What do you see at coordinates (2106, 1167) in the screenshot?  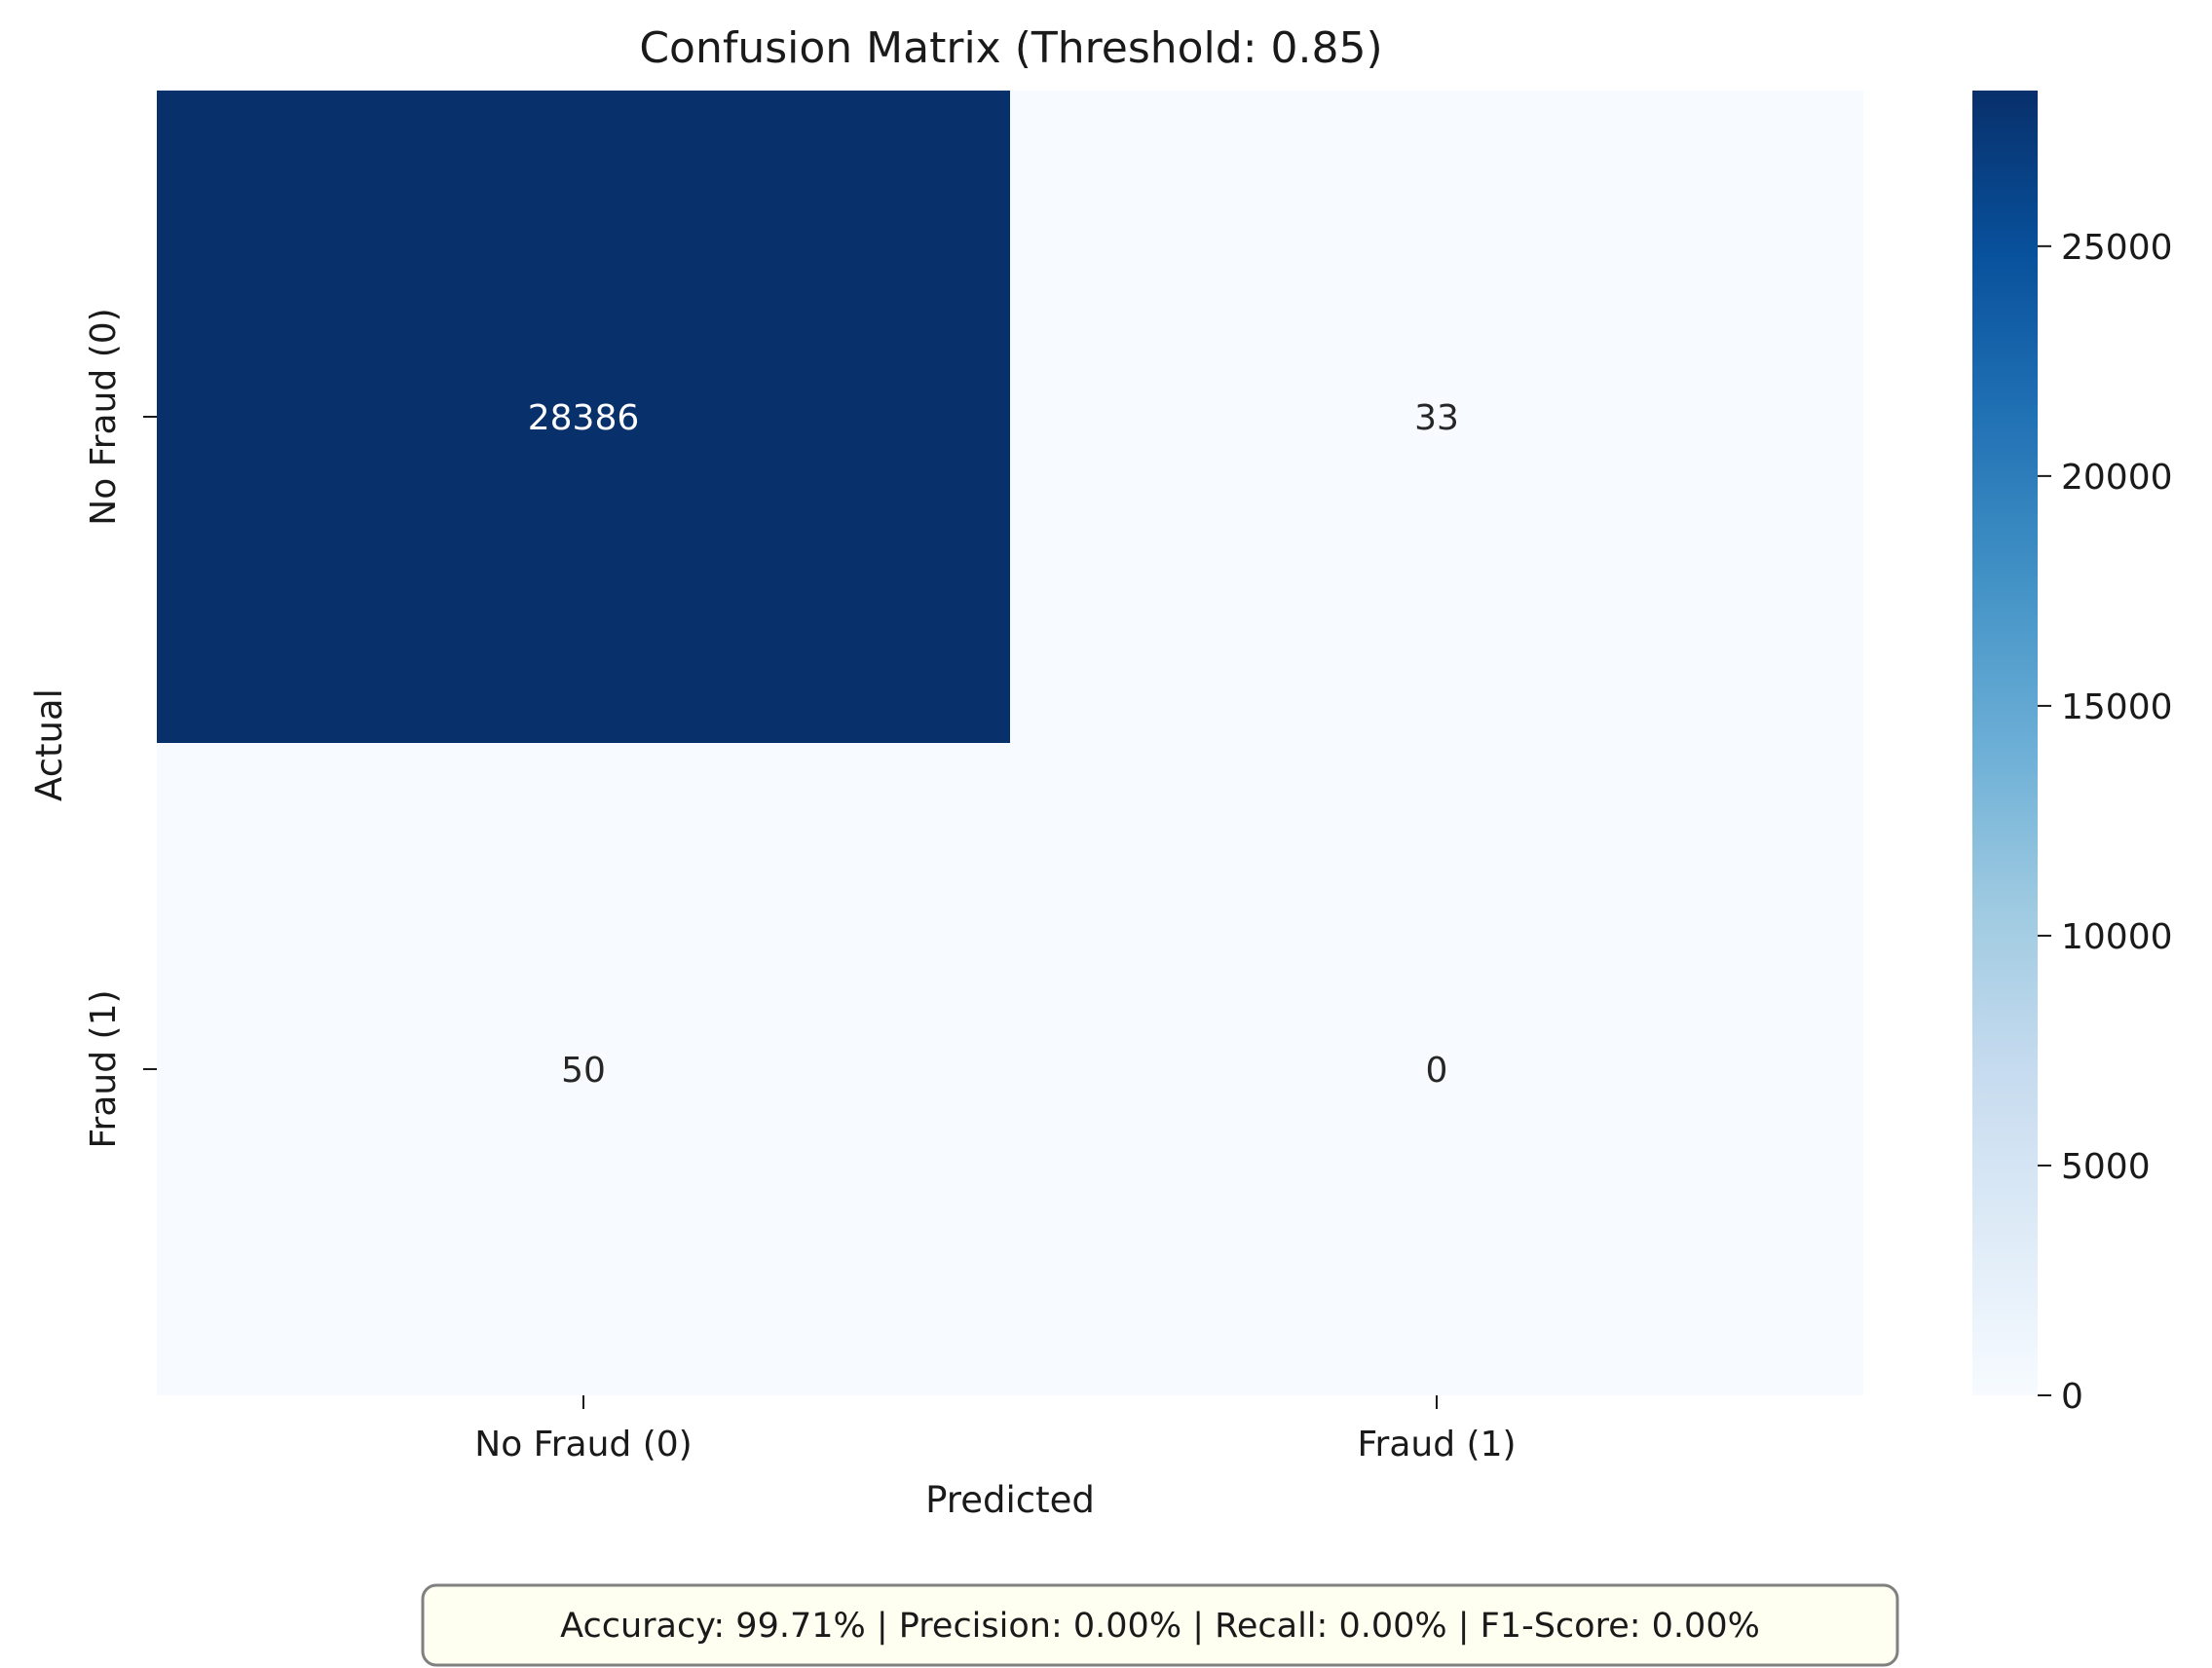 I see `colorbar-tick-label: 5000` at bounding box center [2106, 1167].